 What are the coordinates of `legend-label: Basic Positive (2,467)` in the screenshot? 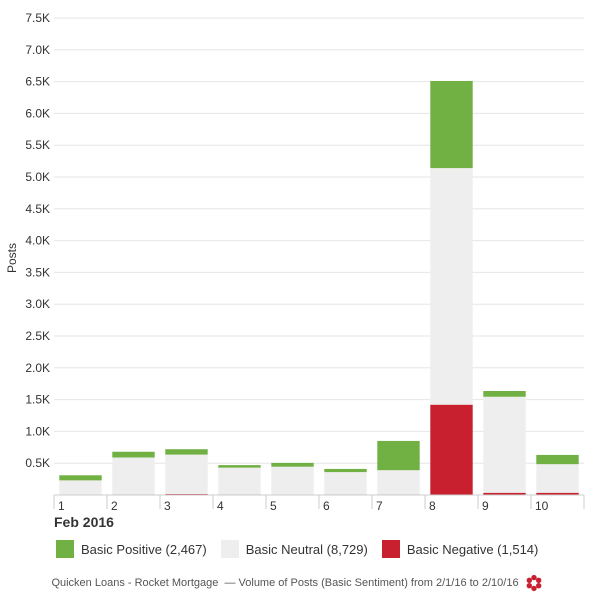 It's located at (144, 549).